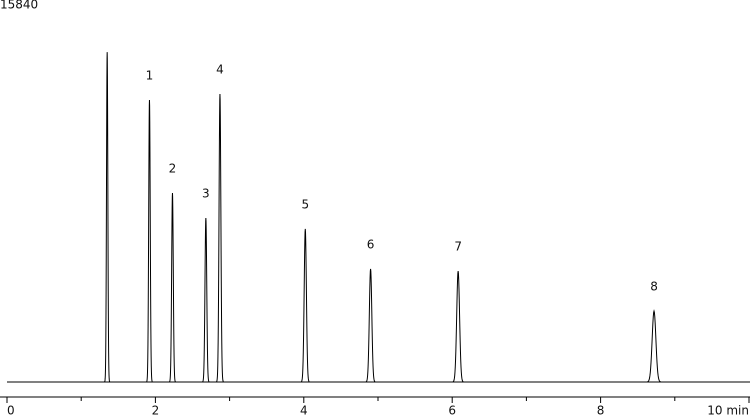  Describe the element at coordinates (305, 204) in the screenshot. I see `peak-label: 5` at that location.